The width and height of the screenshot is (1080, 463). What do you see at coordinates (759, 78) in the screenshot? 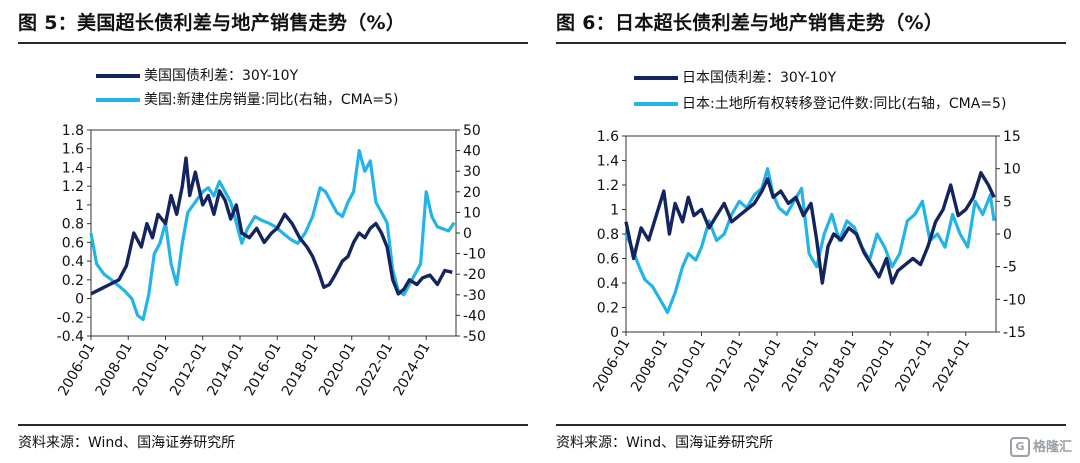
I see `legend-label: 日本国债利差：30Y-10Y` at bounding box center [759, 78].